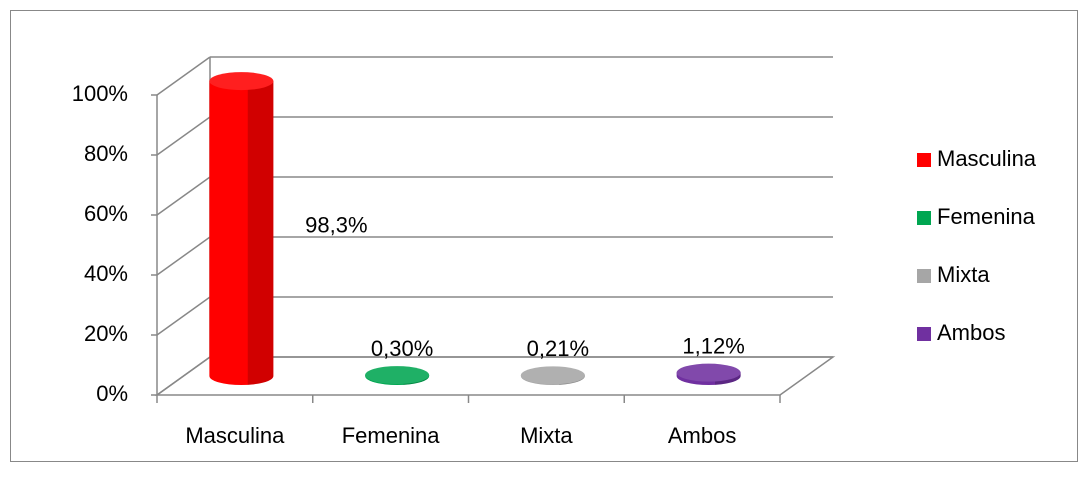  I want to click on x-tick-label: Masculina, so click(235, 435).